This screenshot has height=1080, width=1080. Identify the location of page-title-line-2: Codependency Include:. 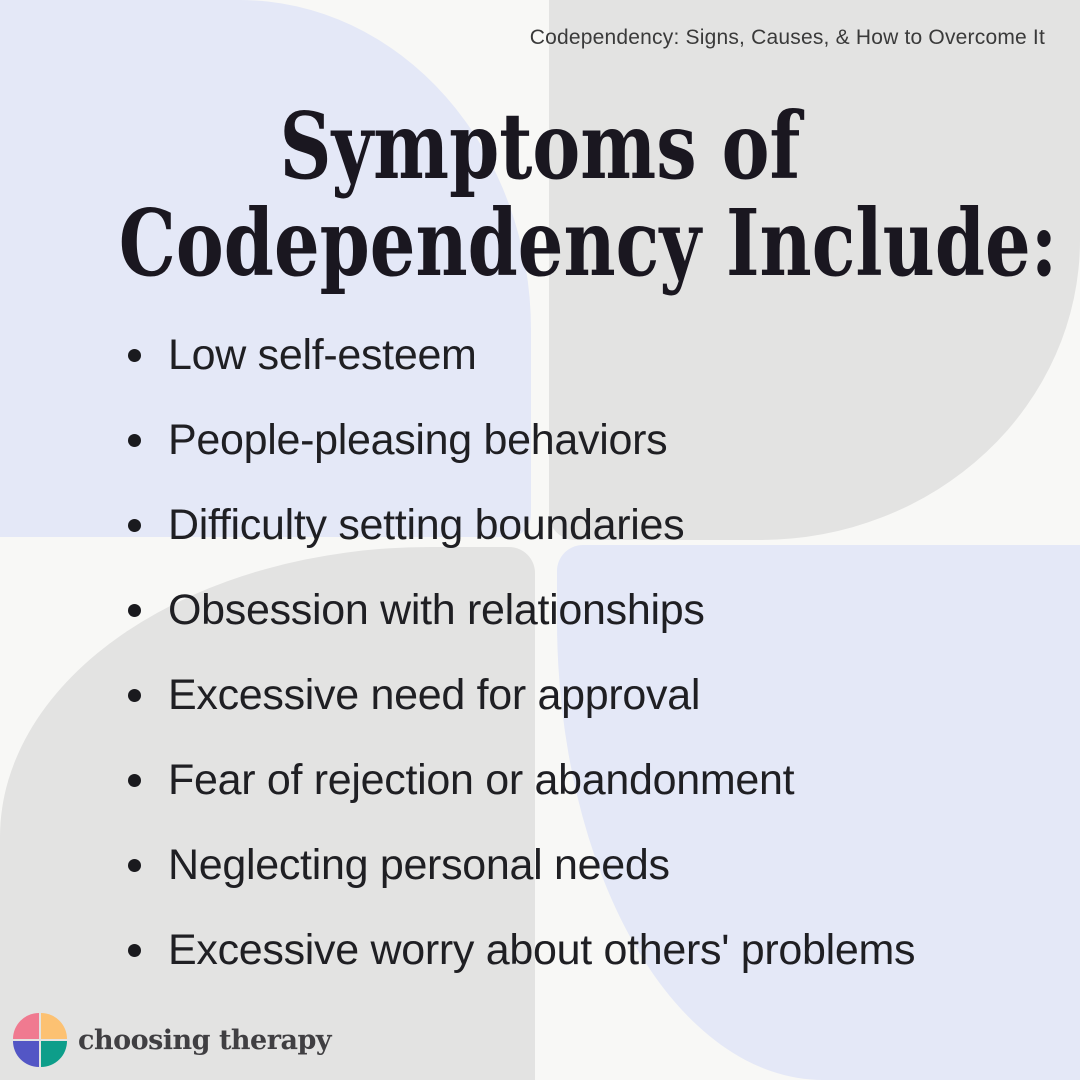
(588, 243).